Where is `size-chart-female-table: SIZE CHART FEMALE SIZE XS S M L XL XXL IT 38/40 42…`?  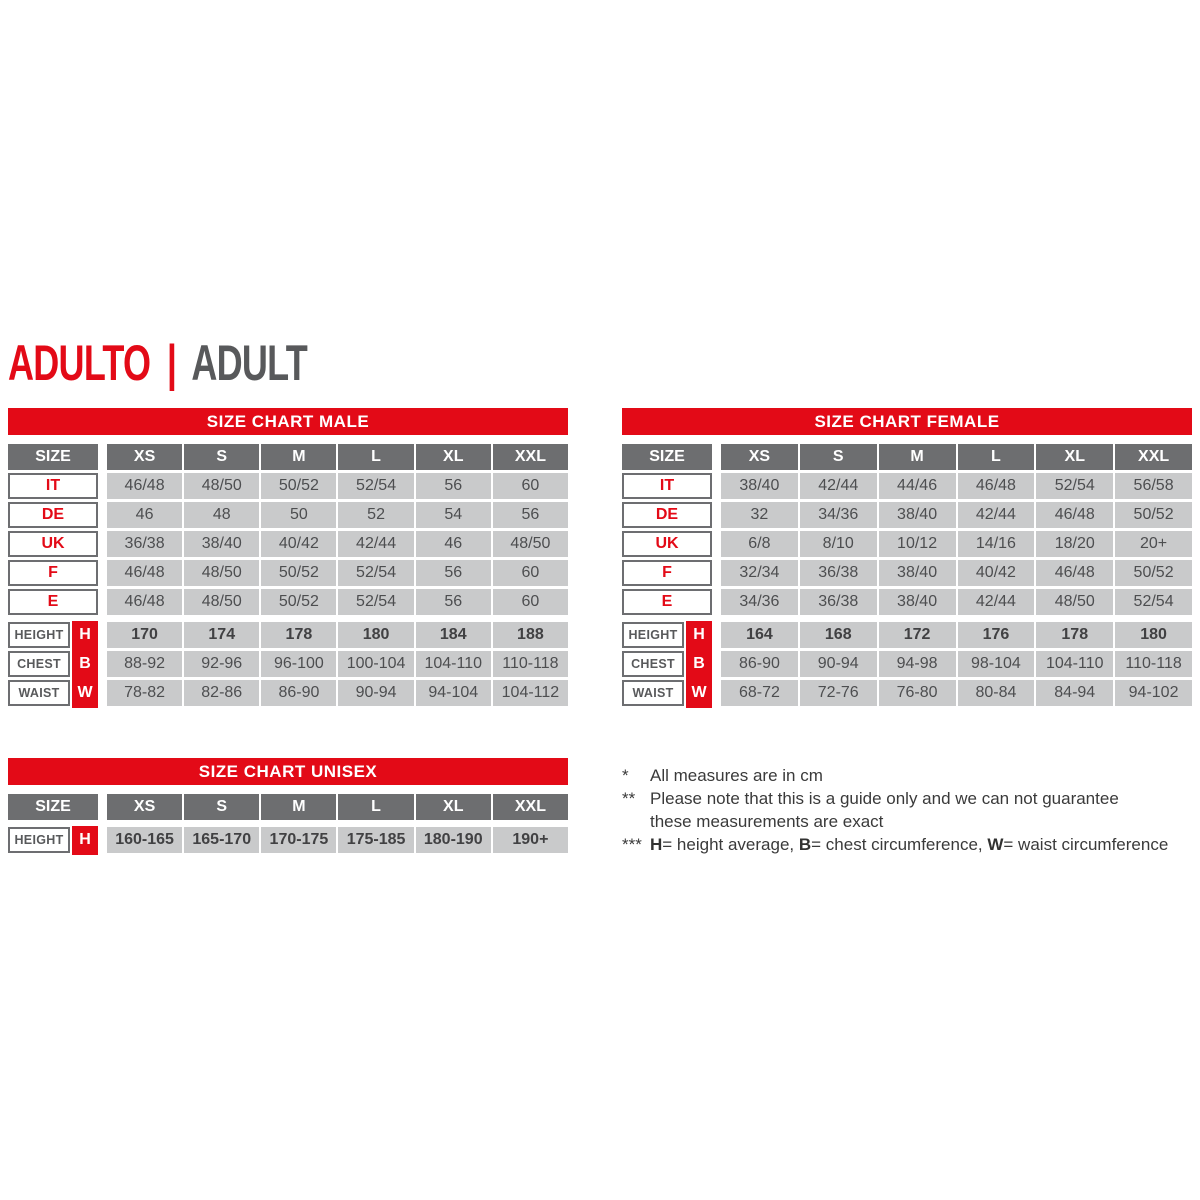 size-chart-female-table: SIZE CHART FEMALE SIZE XS S M L XL XXL IT 38/40 42… is located at coordinates (907, 558).